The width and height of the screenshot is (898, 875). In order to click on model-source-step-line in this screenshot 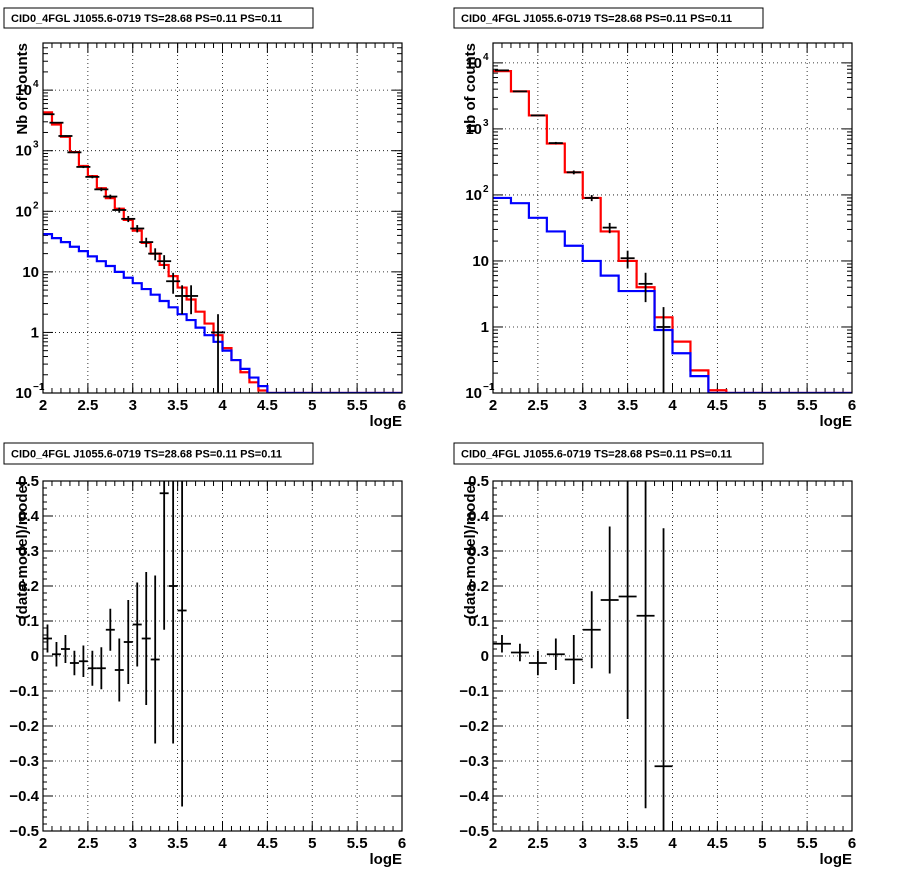, I will do `click(222, 313)`.